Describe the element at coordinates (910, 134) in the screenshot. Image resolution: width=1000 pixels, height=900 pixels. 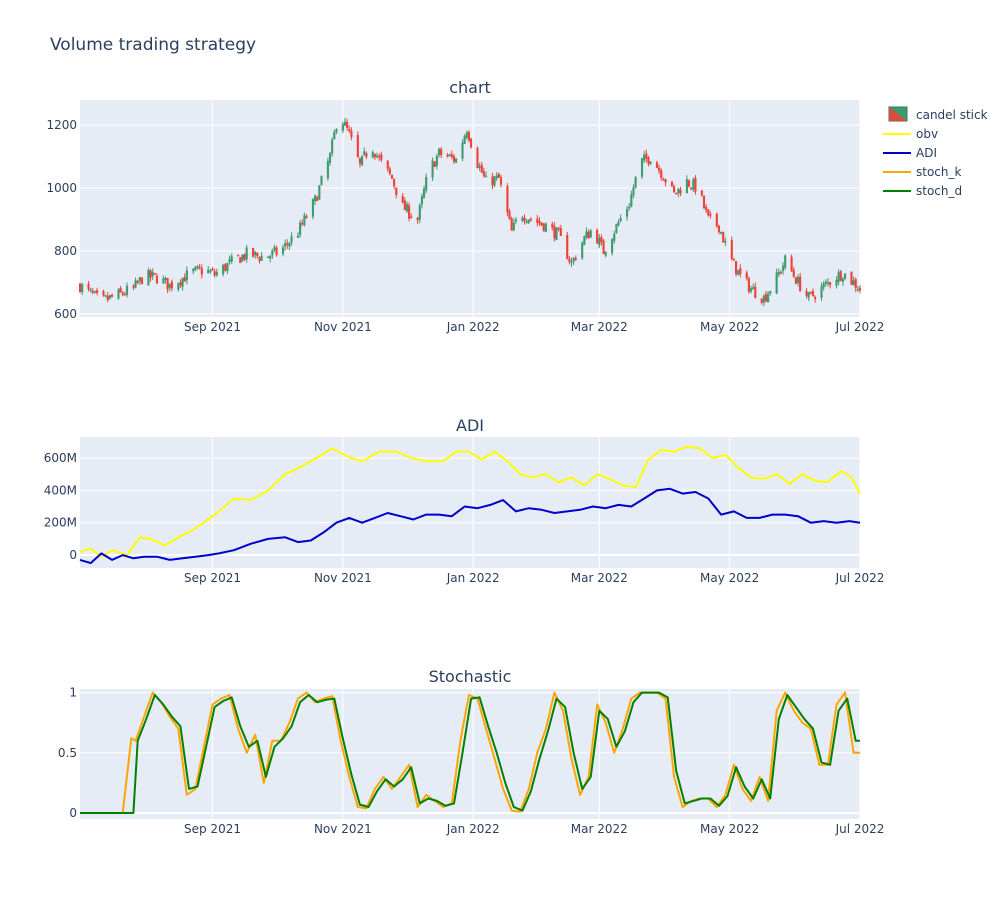
I see `legend-item-obv: obv` at that location.